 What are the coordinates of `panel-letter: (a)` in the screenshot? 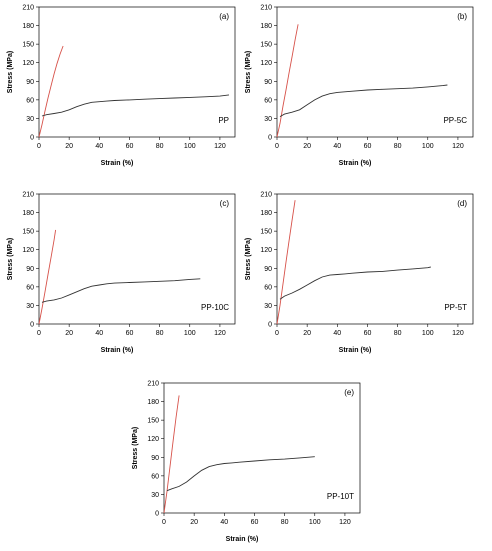 It's located at (224, 16).